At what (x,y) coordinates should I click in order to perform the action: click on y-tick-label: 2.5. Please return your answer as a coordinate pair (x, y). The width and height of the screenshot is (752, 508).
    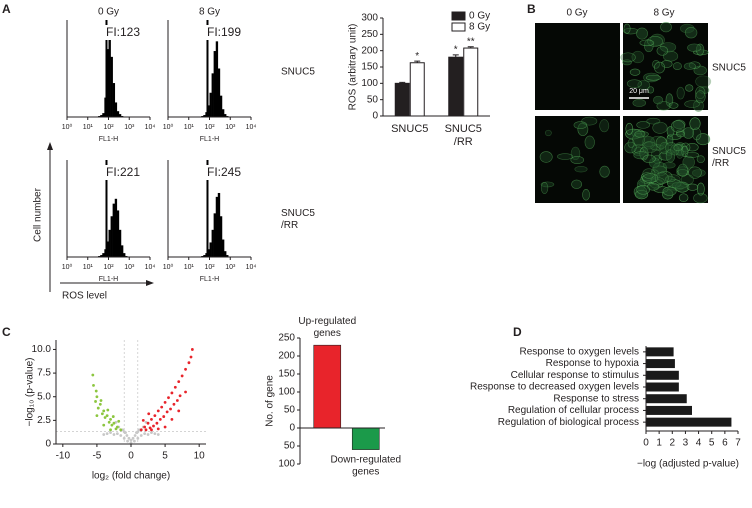
    Looking at the image, I should click on (44, 420).